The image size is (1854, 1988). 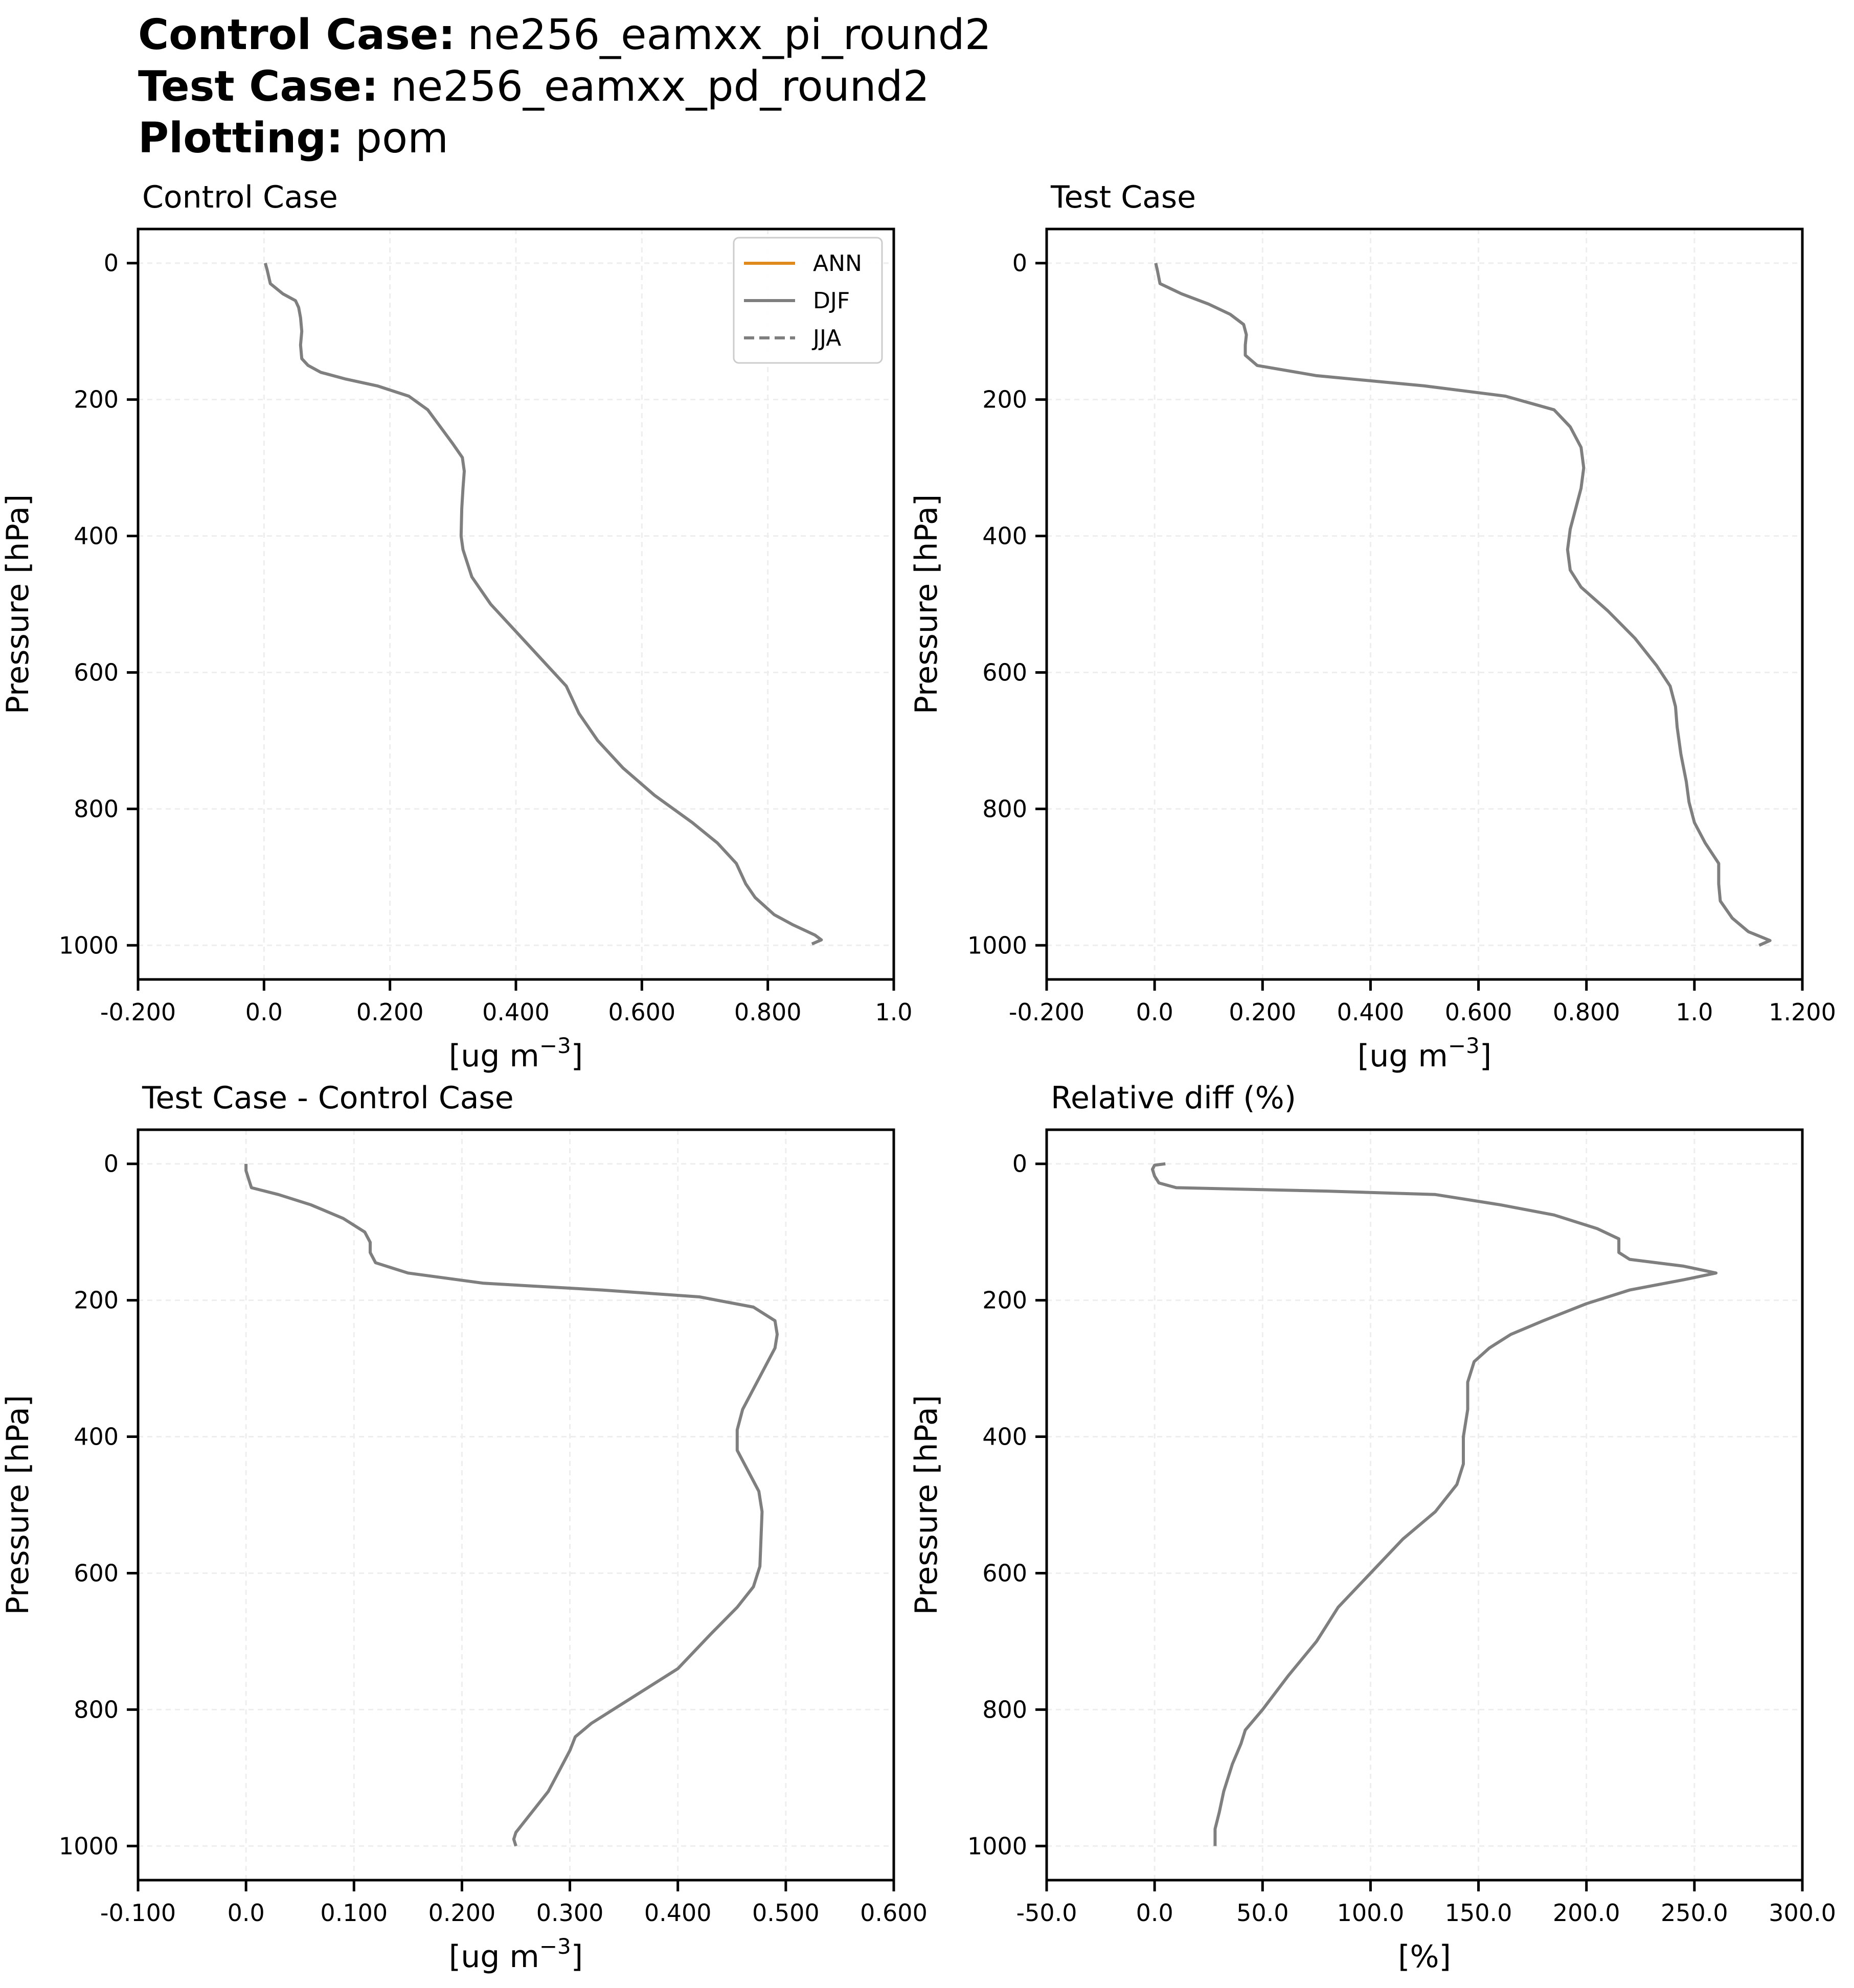 What do you see at coordinates (1173, 1098) in the screenshot?
I see `panel-title: Relative diff (%)` at bounding box center [1173, 1098].